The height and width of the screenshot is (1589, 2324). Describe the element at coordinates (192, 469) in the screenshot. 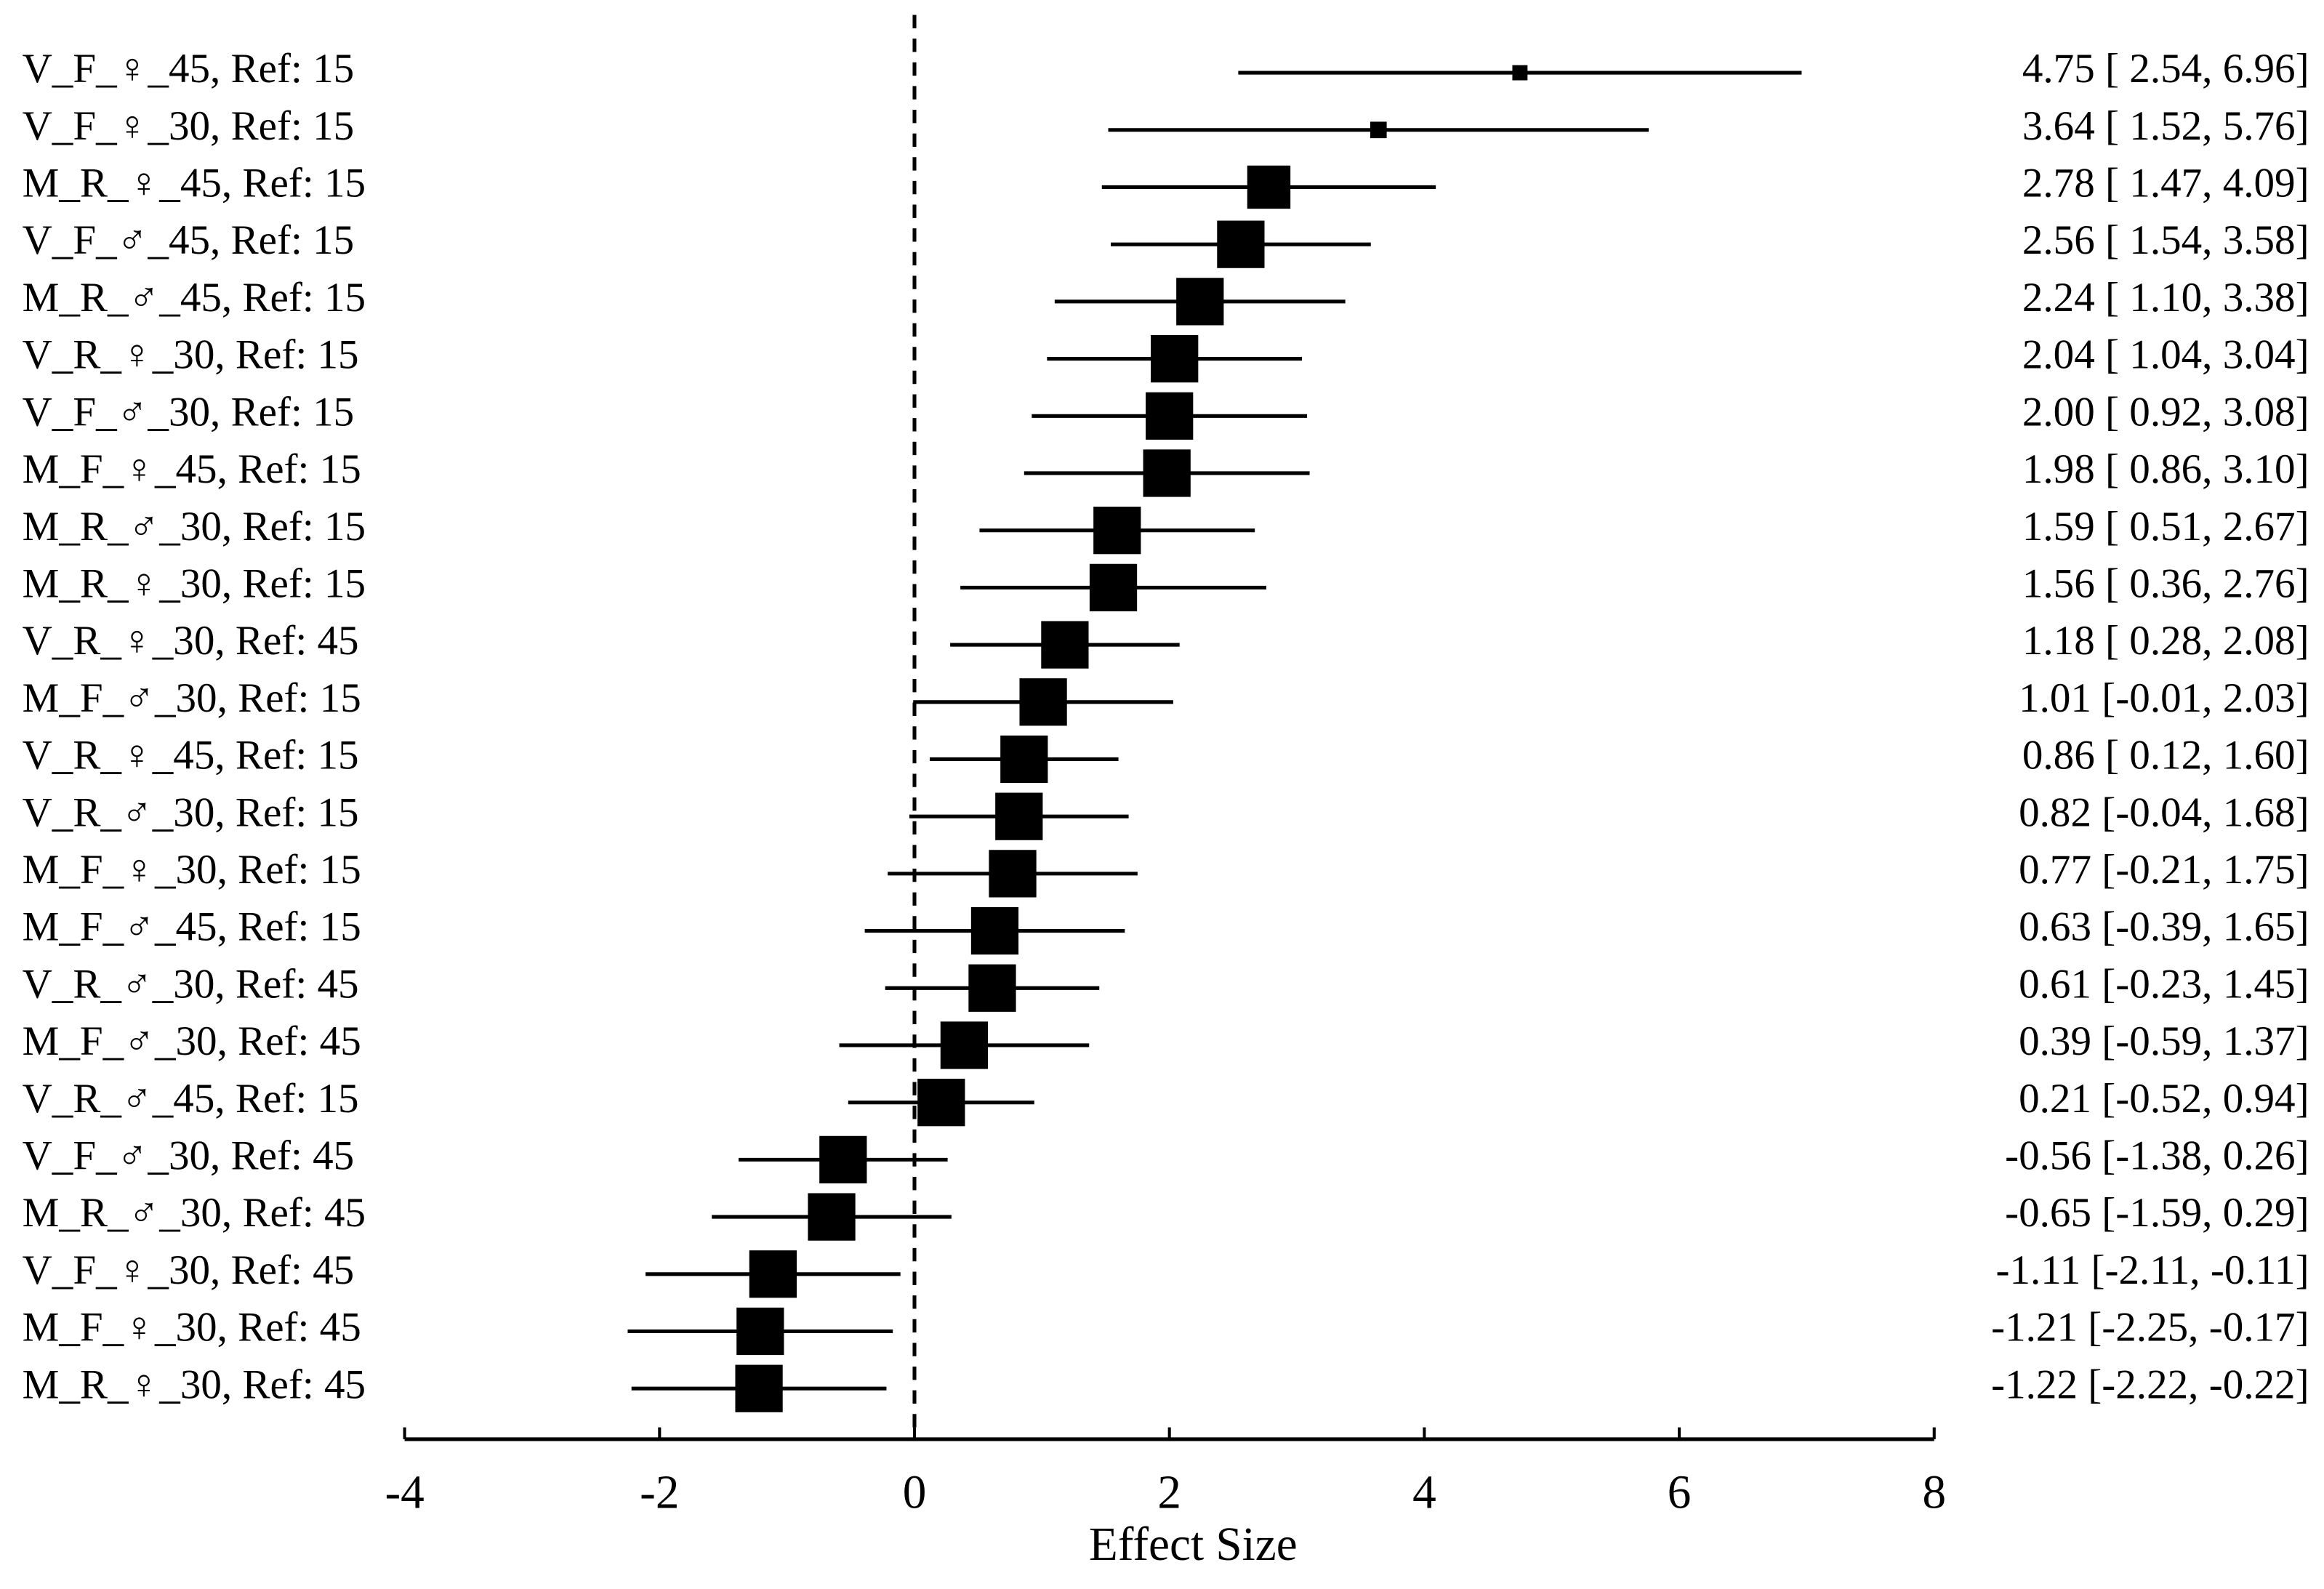

I see `row-label: M_F_♀_45, Ref: 15` at that location.